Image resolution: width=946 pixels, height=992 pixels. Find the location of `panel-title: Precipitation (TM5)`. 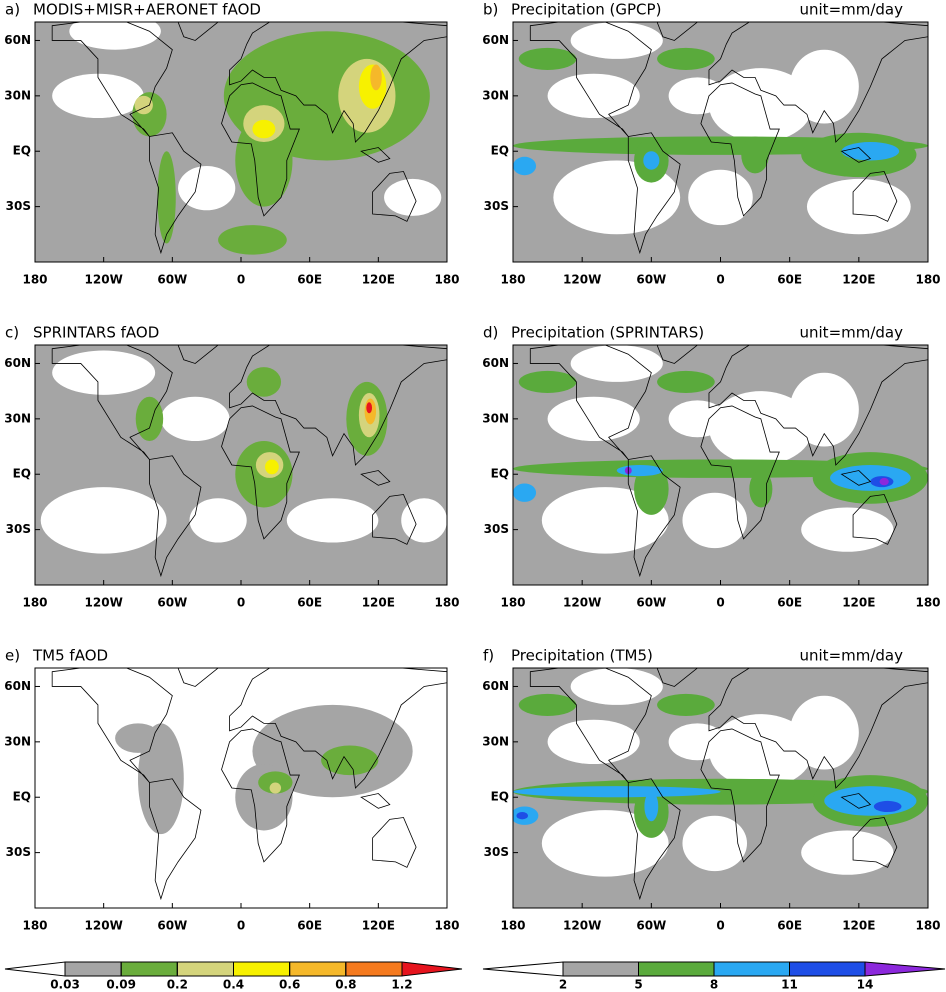

panel-title: Precipitation (TM5) is located at coordinates (582, 656).